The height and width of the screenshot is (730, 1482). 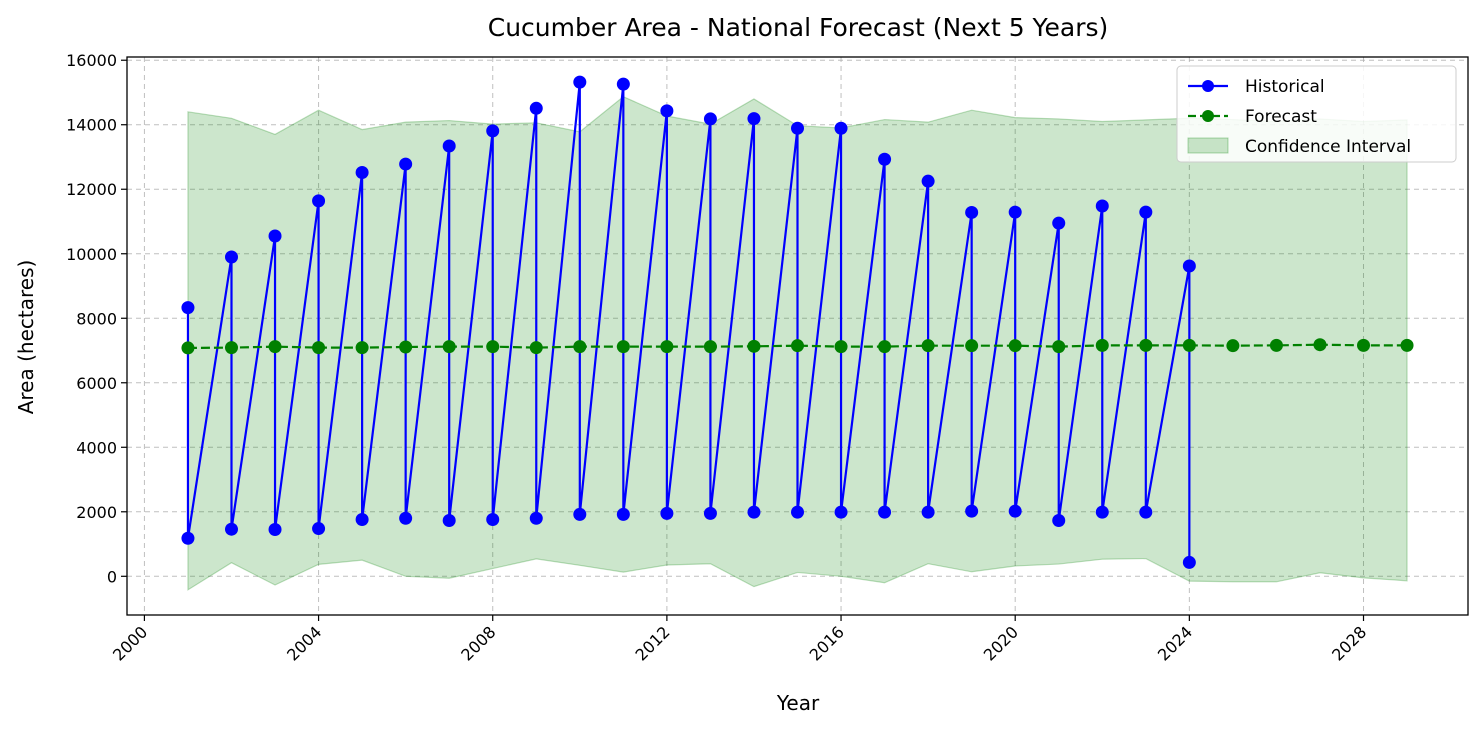 What do you see at coordinates (96, 383) in the screenshot?
I see `y-tick-label: 6000` at bounding box center [96, 383].